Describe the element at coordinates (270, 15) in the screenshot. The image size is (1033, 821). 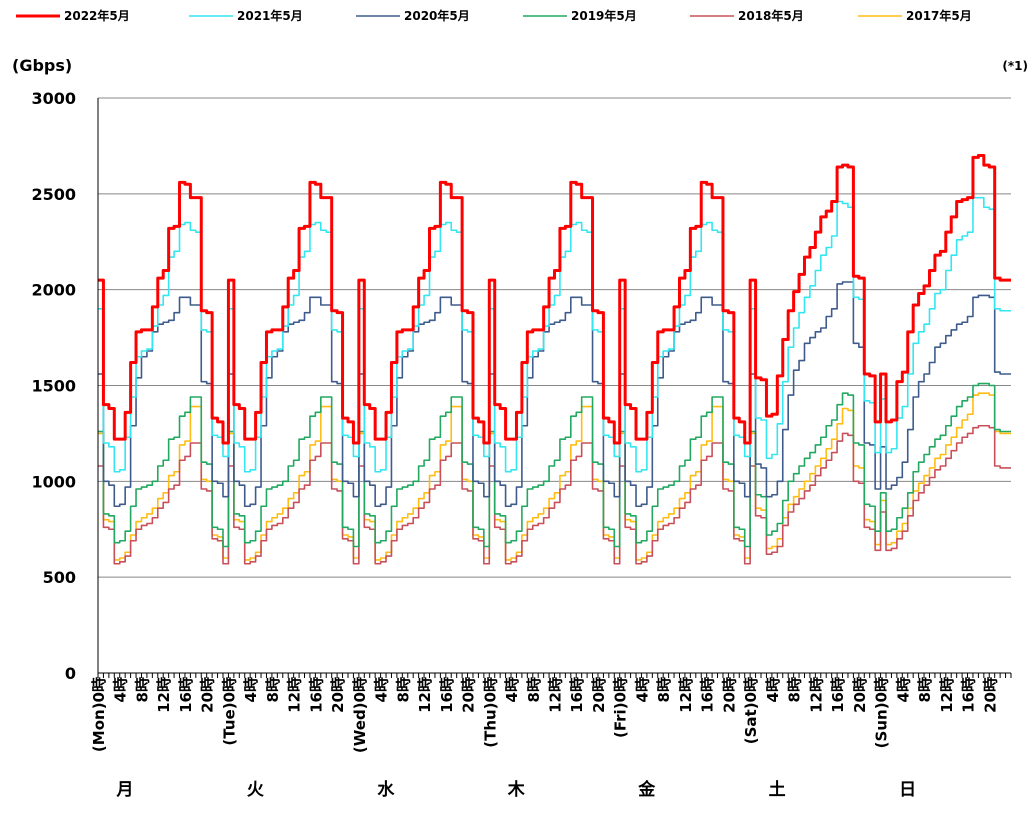
I see `legend-label: 2021年5月` at that location.